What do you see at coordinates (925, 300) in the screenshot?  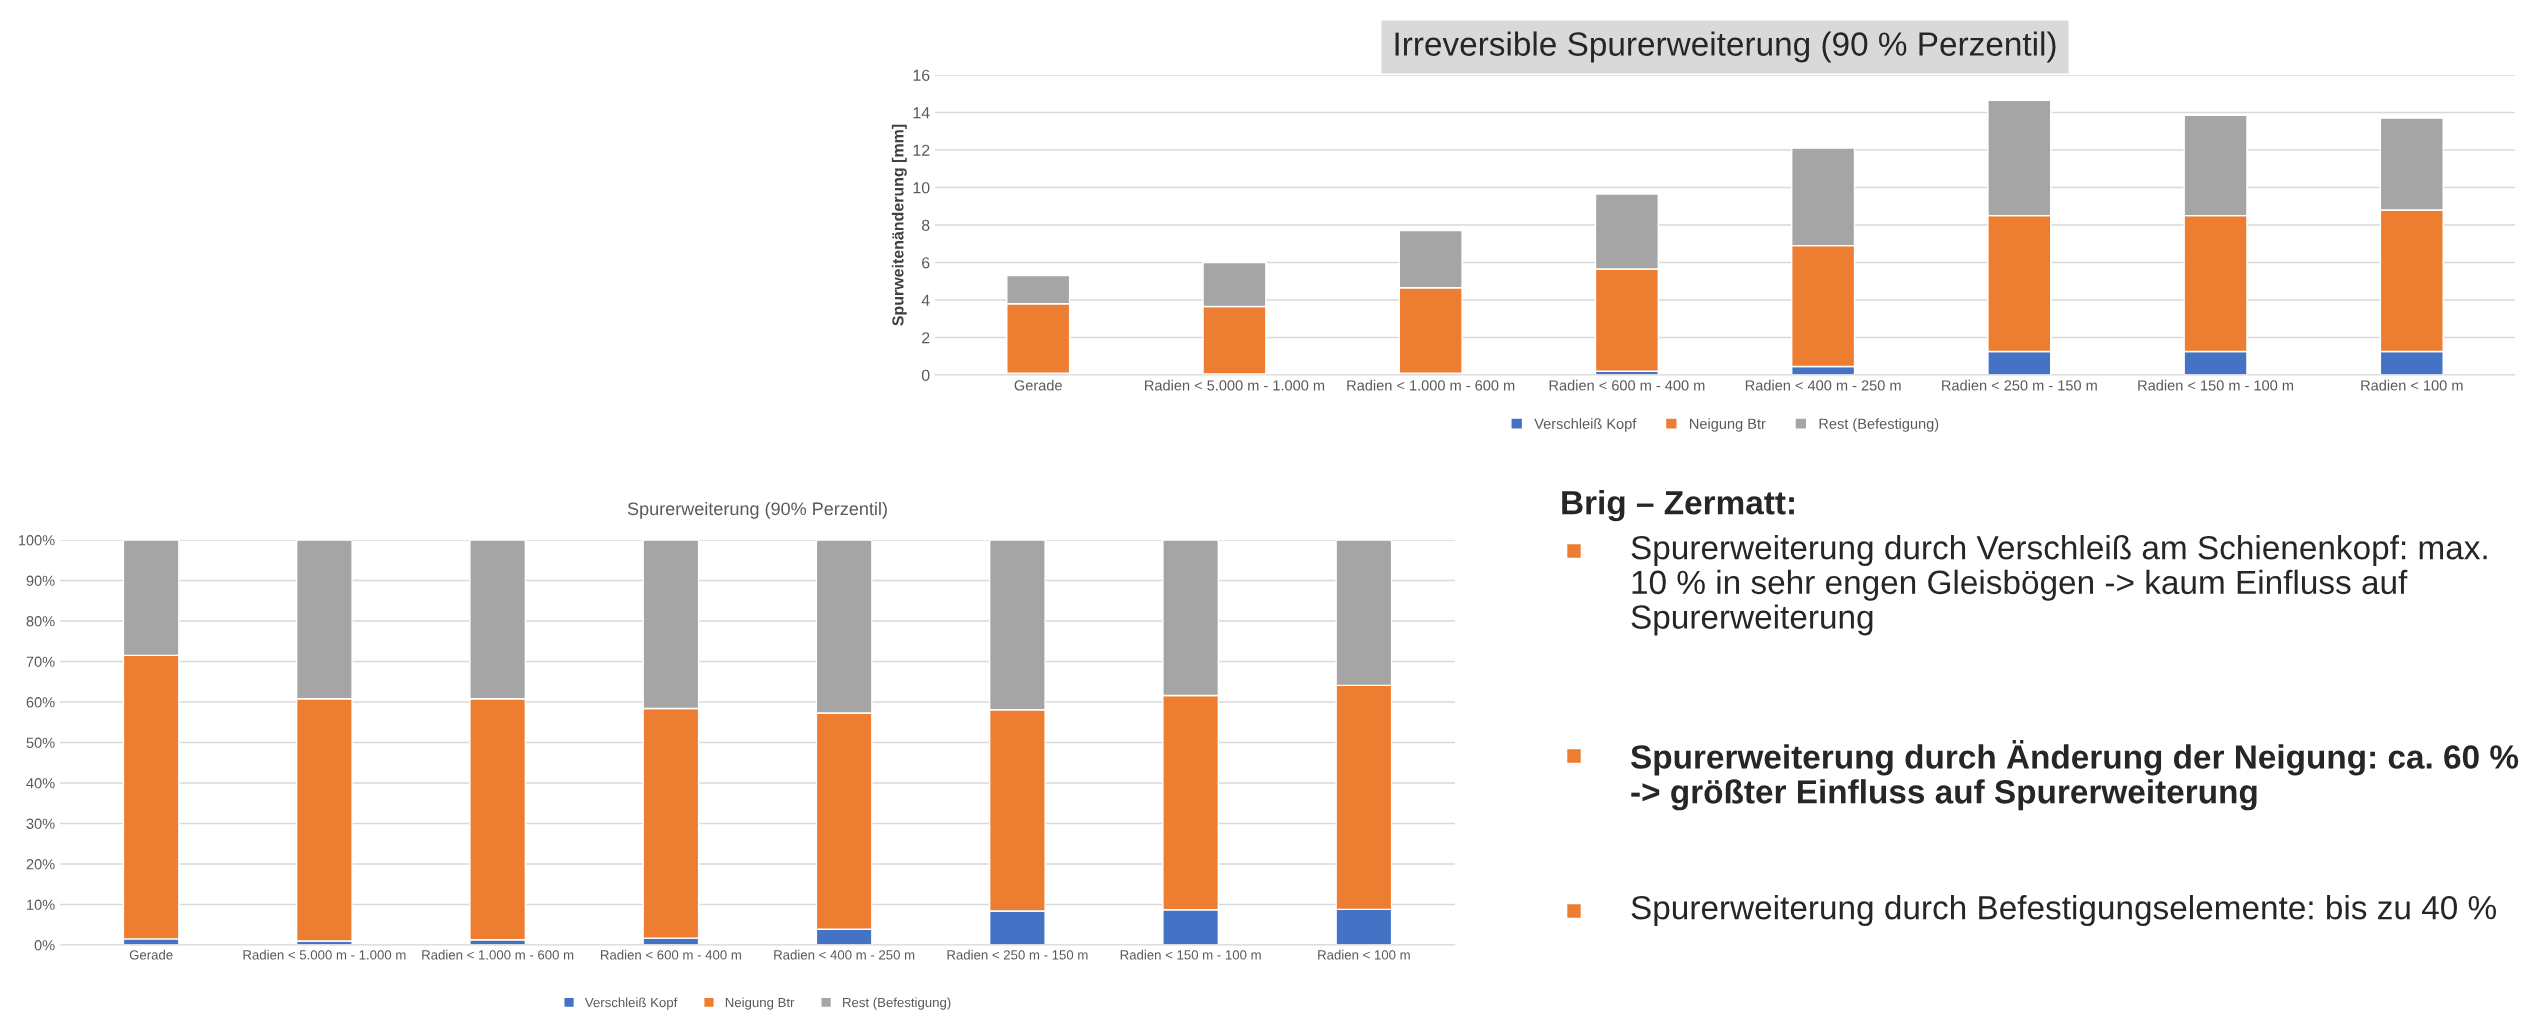 I see `y-tick-label: 4` at bounding box center [925, 300].